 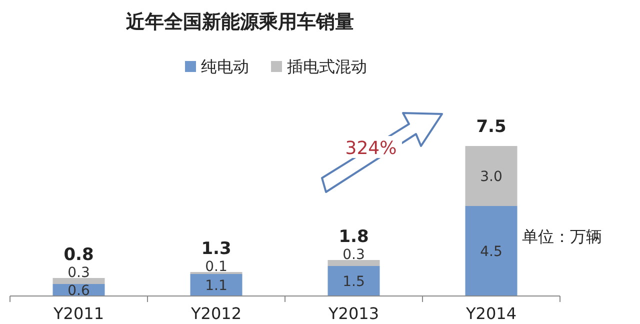 What do you see at coordinates (216, 249) in the screenshot?
I see `total-label: 1.3` at bounding box center [216, 249].